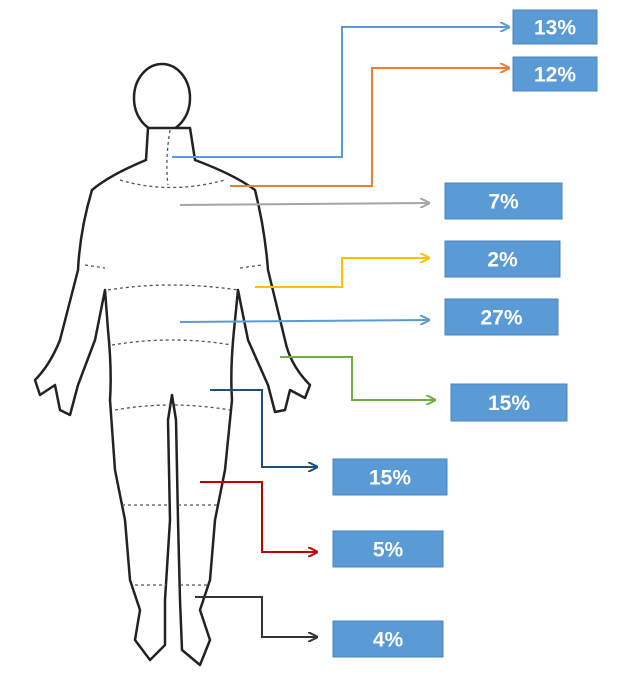  I want to click on percent-label: 2%, so click(502, 260).